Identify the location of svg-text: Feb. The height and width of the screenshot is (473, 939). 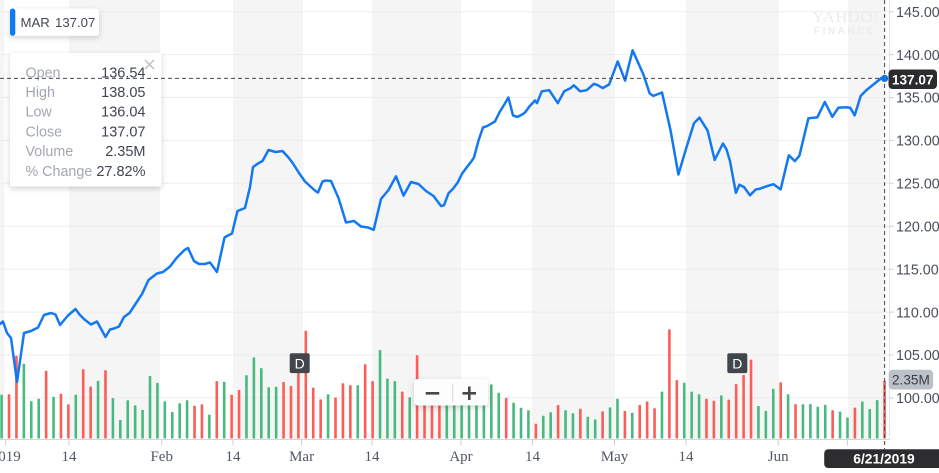
(161, 457).